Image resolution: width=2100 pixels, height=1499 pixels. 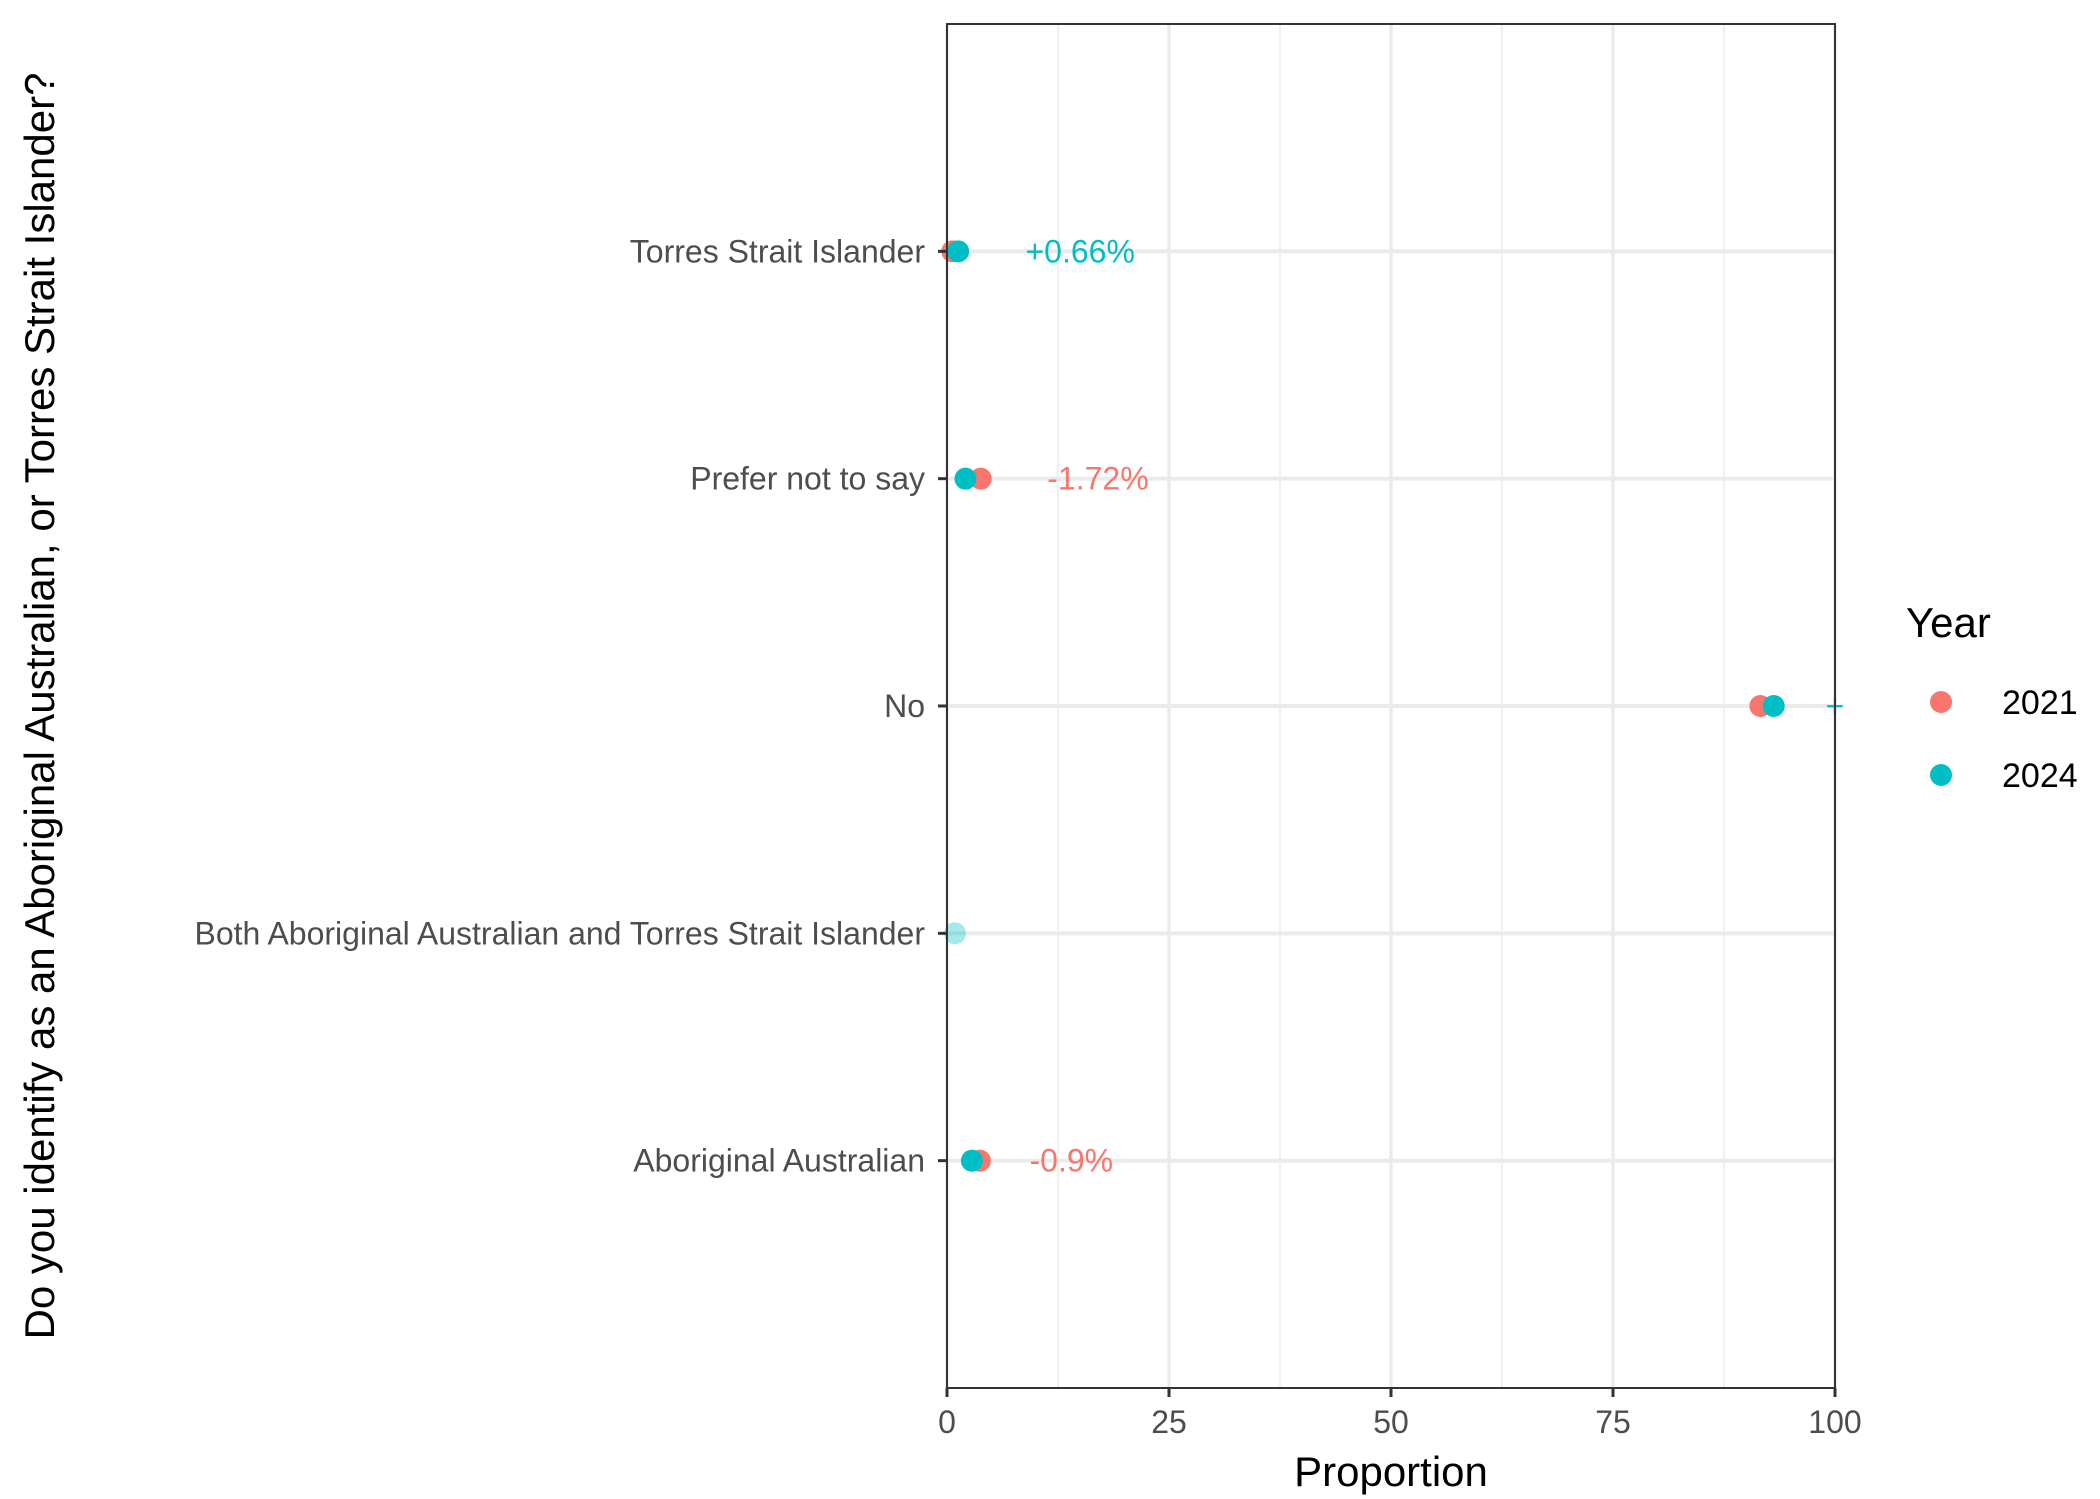 What do you see at coordinates (1948, 622) in the screenshot?
I see `legend-title: Year` at bounding box center [1948, 622].